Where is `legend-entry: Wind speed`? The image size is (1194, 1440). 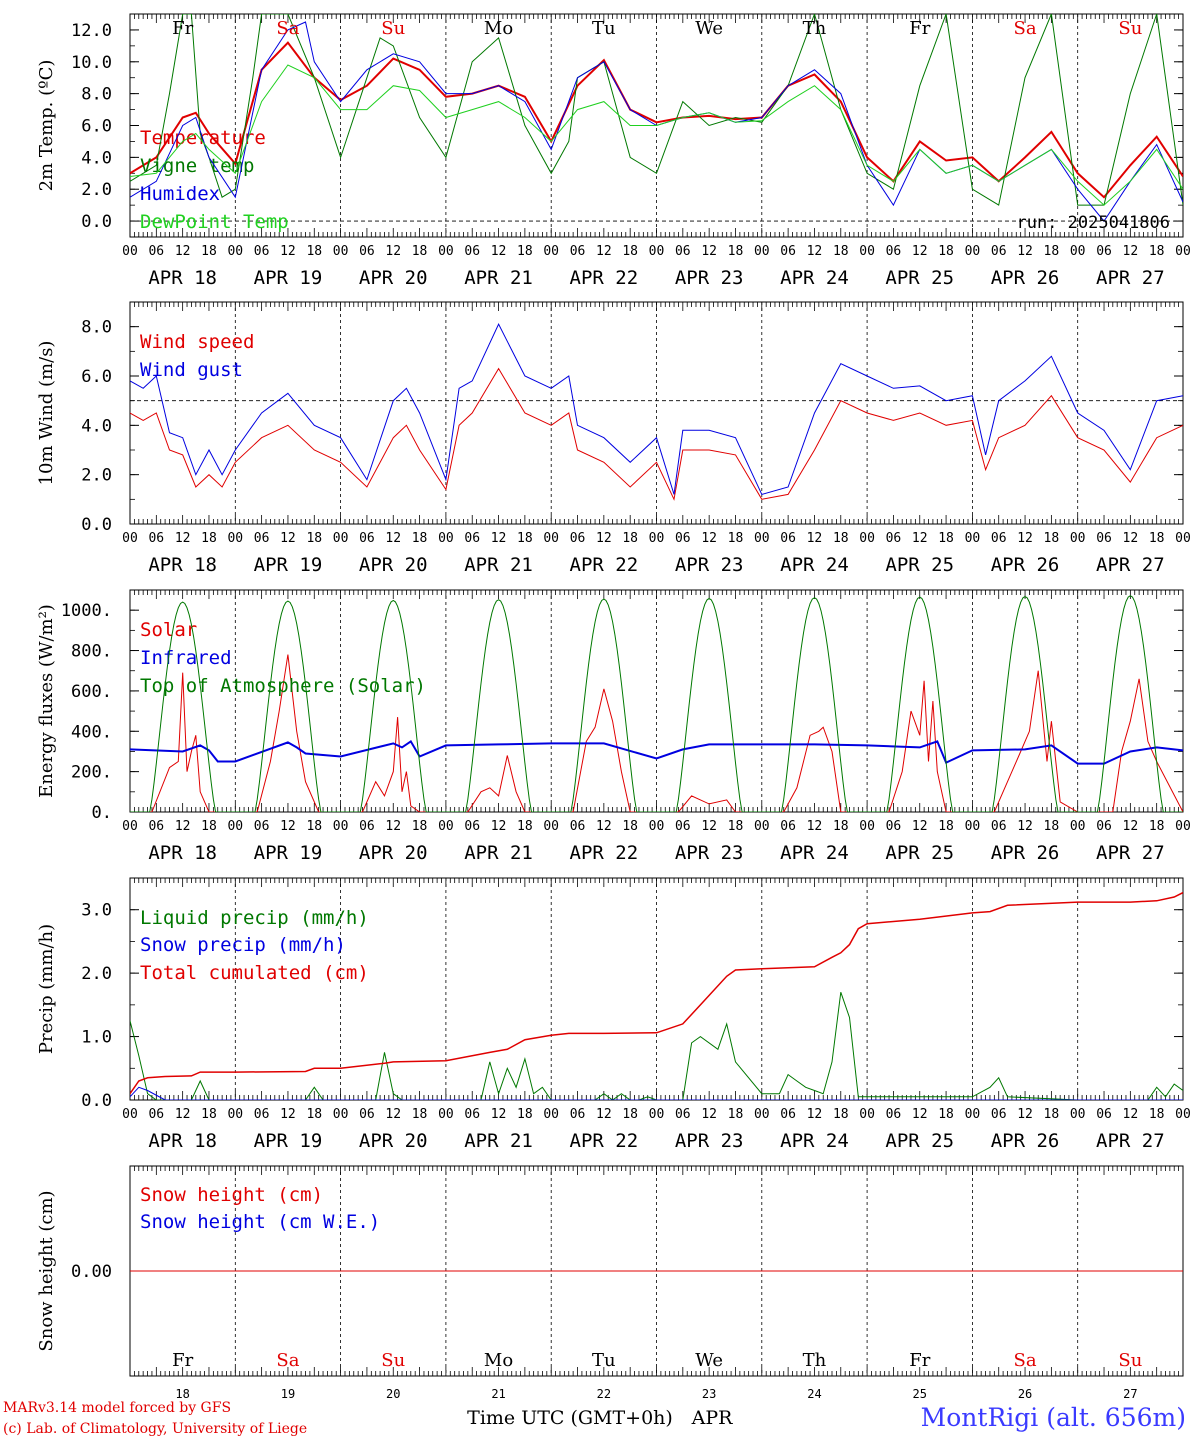
legend-entry: Wind speed is located at coordinates (197, 342).